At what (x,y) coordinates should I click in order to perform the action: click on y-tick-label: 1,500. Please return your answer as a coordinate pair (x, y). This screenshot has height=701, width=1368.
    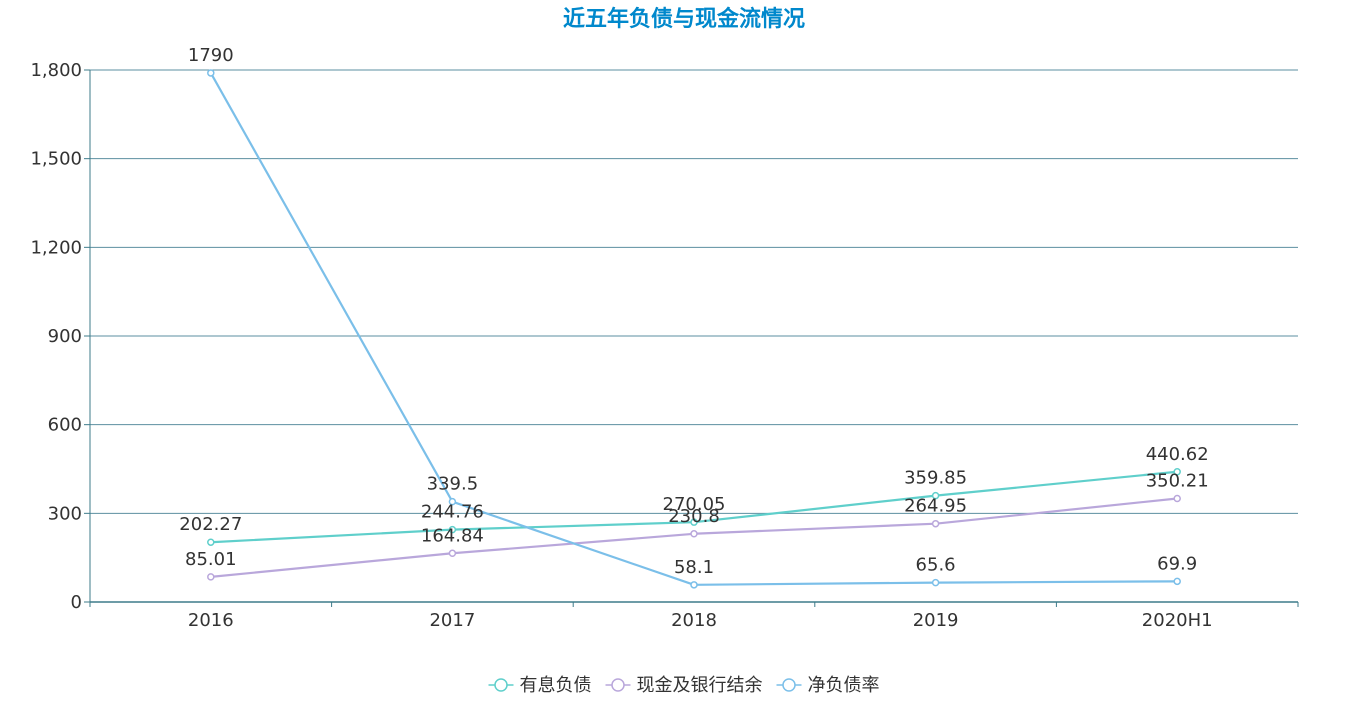
    Looking at the image, I should click on (56, 159).